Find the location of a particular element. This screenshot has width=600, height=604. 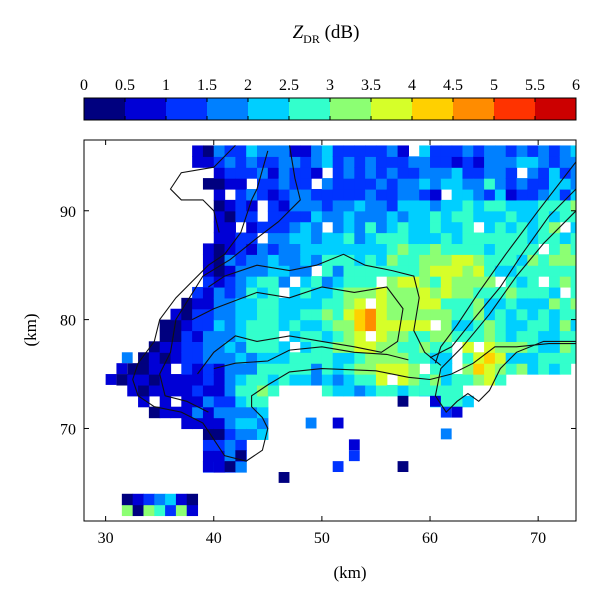

colorbar-tick-label: 2.5 is located at coordinates (289, 85).